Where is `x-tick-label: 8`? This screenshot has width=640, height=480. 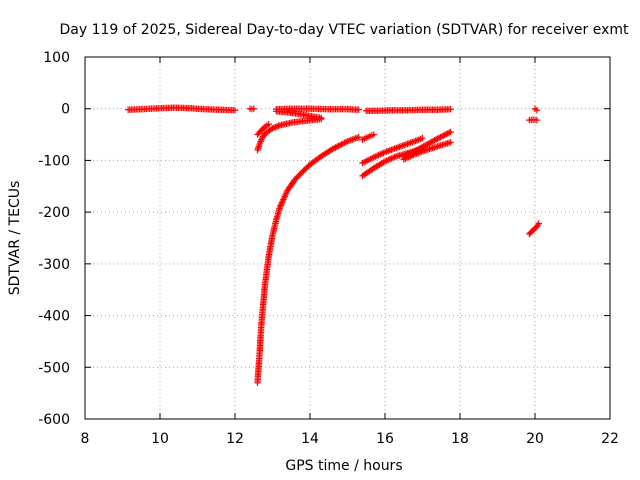
x-tick-label: 8 is located at coordinates (85, 439).